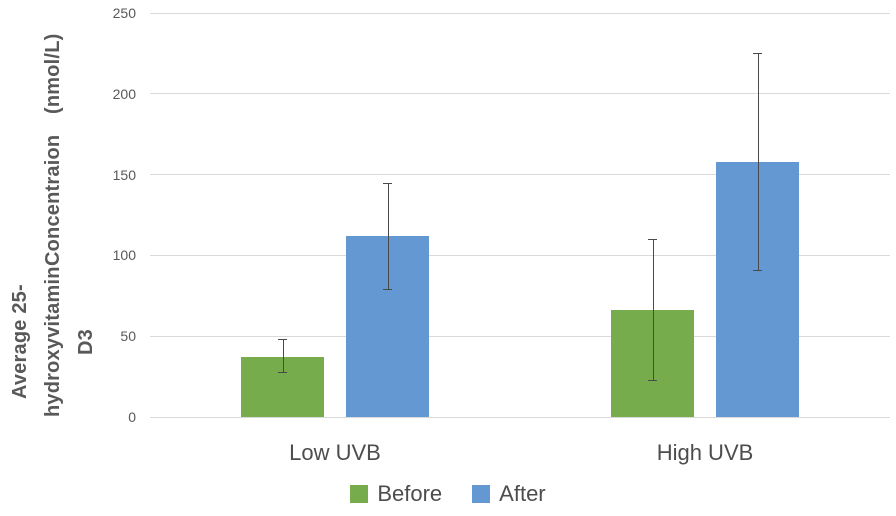 The height and width of the screenshot is (516, 896). What do you see at coordinates (124, 93) in the screenshot?
I see `y-tick-label-200: 200` at bounding box center [124, 93].